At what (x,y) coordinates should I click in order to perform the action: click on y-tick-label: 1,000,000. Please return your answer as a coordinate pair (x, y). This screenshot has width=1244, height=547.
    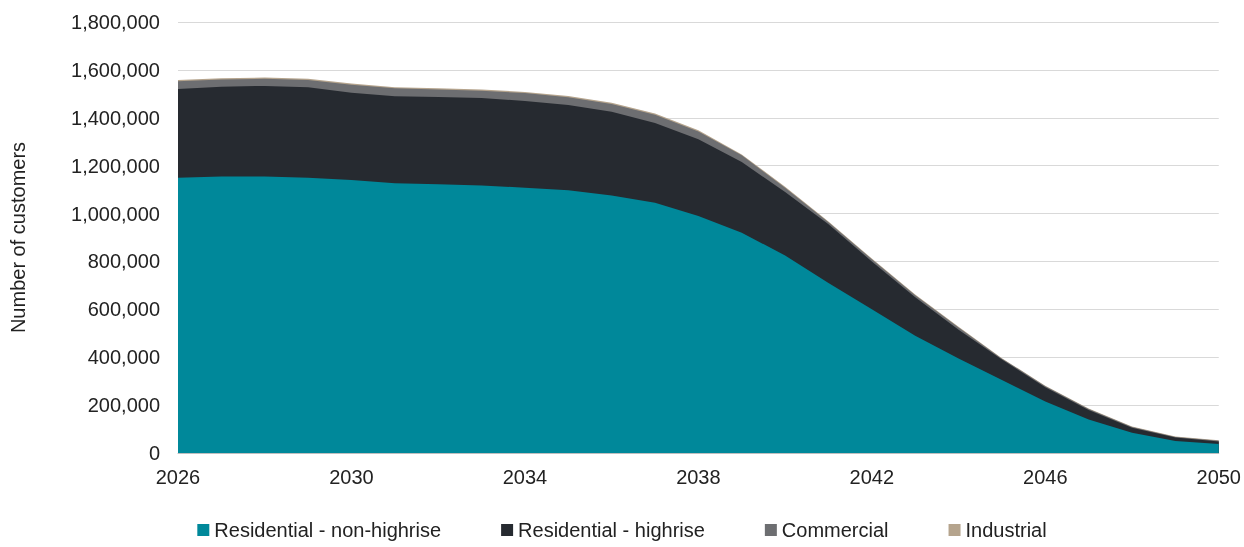
    Looking at the image, I should click on (115, 213).